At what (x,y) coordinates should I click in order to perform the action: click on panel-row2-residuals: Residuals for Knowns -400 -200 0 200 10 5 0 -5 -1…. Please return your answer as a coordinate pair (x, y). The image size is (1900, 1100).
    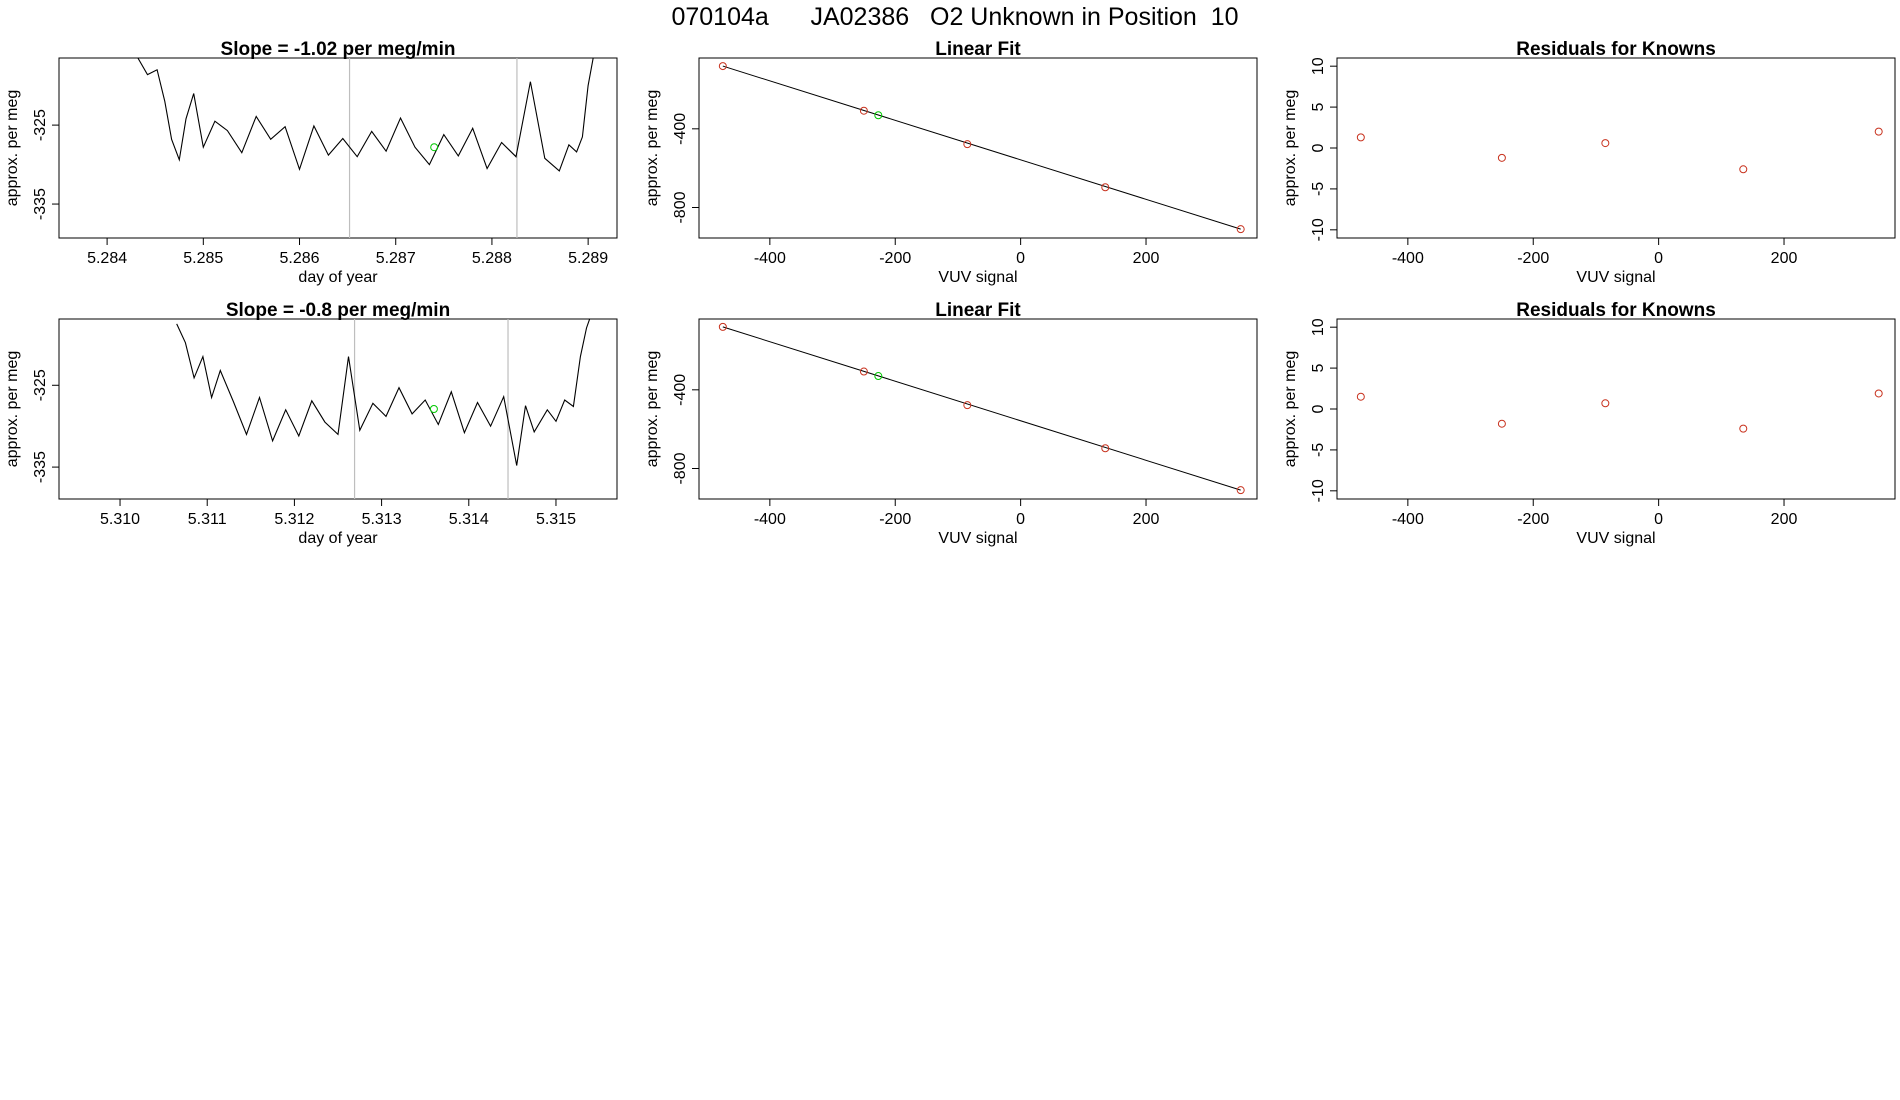
    Looking at the image, I should click on (1589, 423).